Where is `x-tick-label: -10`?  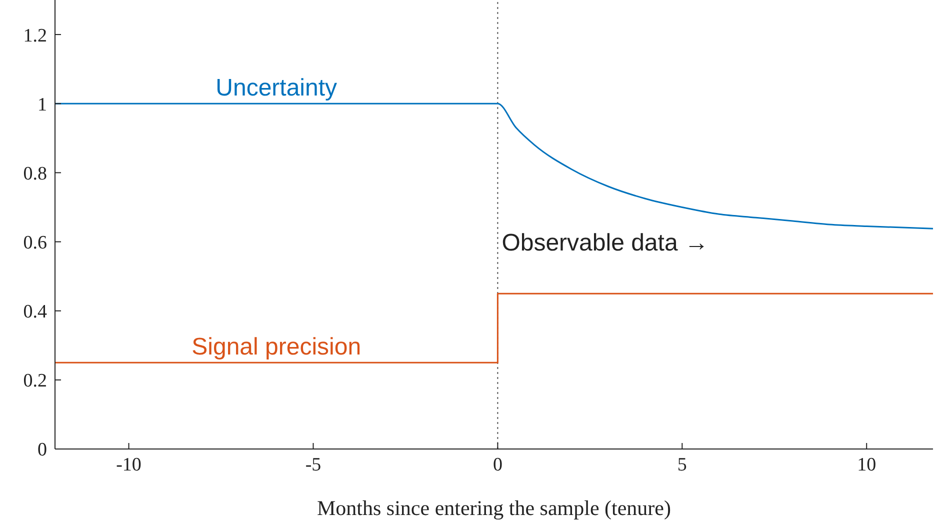 x-tick-label: -10 is located at coordinates (129, 465).